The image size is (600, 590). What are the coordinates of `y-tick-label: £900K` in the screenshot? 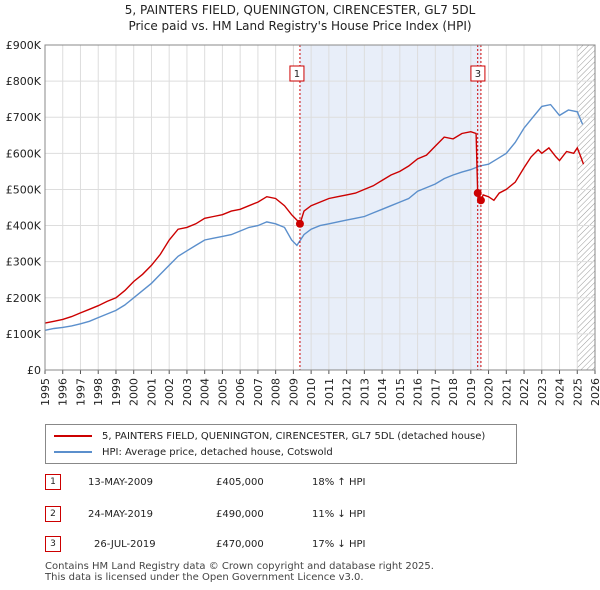 It's located at (24, 45).